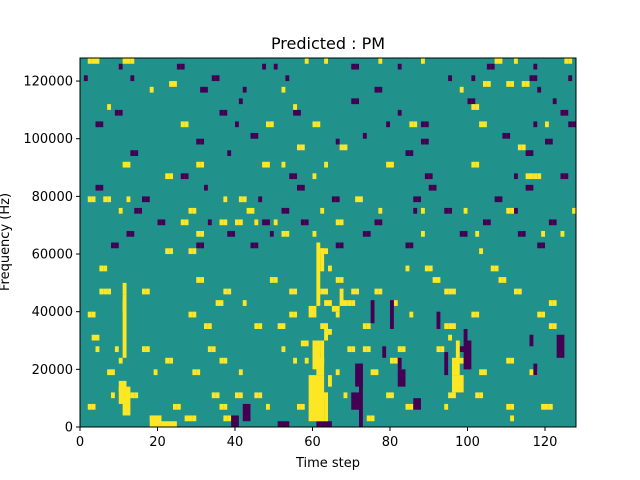 The width and height of the screenshot is (640, 480). I want to click on y-axis-ticks: 0 20000 40000 60000 80000 100000 120000, so click(51, 255).